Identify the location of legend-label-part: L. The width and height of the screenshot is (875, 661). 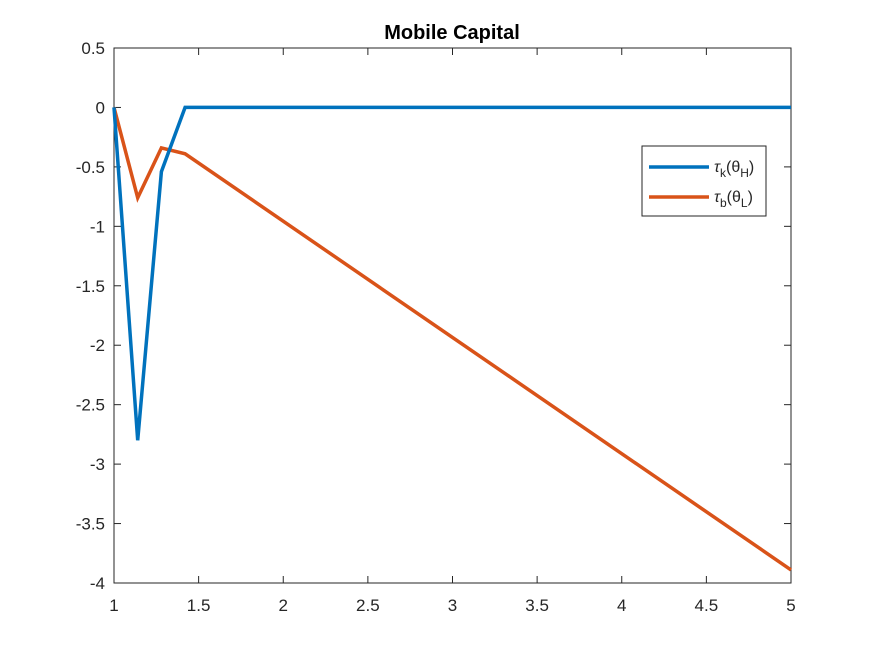
(744, 203).